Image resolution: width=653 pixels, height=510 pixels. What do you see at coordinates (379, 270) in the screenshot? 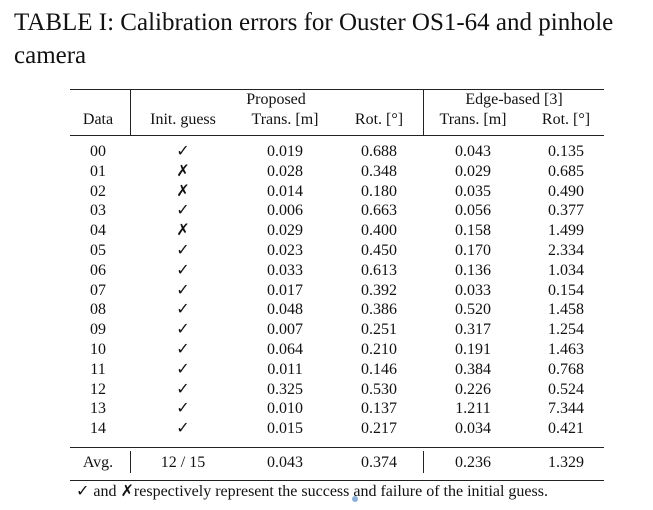
I see `cell-proposed-rot: 0.613` at bounding box center [379, 270].